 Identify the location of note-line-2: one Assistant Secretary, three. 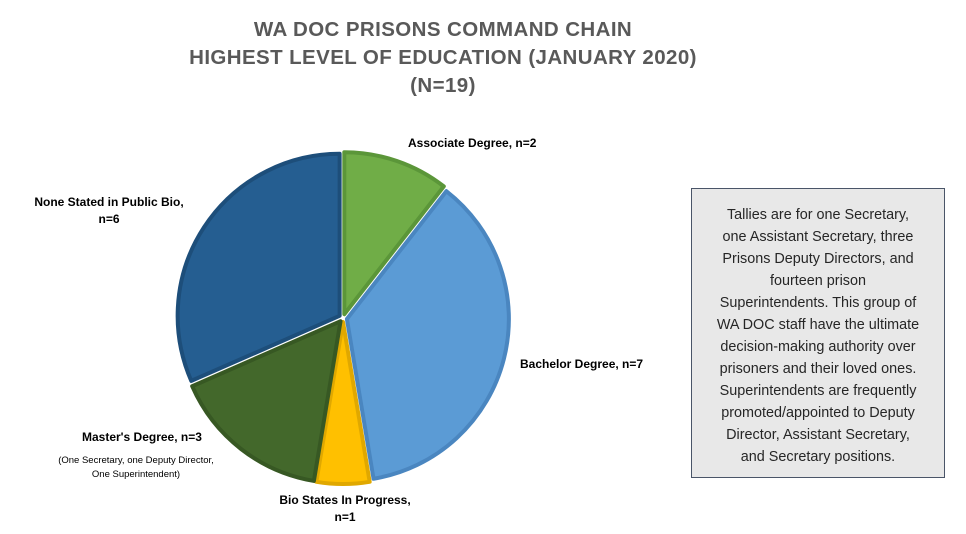
(818, 237).